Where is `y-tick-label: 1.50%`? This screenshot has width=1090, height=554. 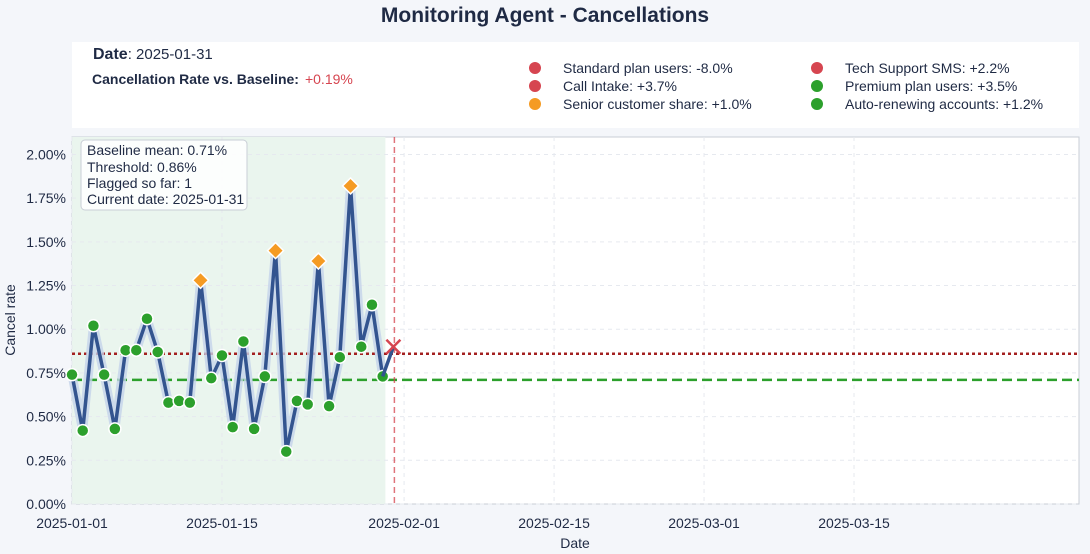 y-tick-label: 1.50% is located at coordinates (46, 242).